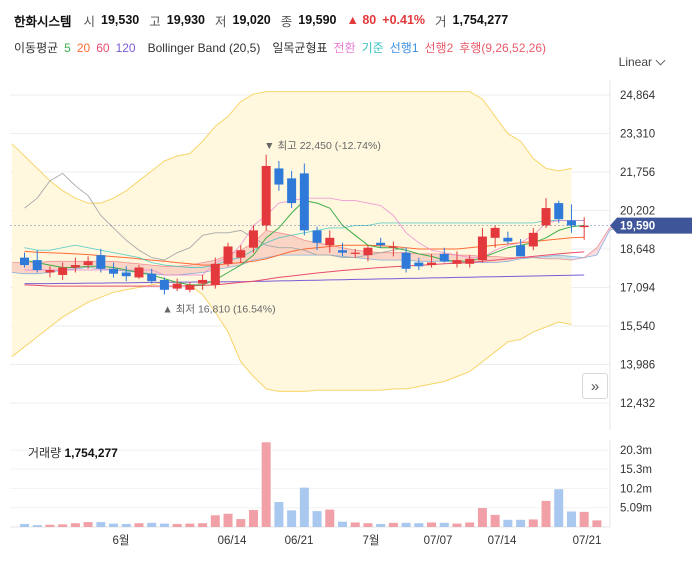  I want to click on volume-panel-title: 거래량, so click(45, 453).